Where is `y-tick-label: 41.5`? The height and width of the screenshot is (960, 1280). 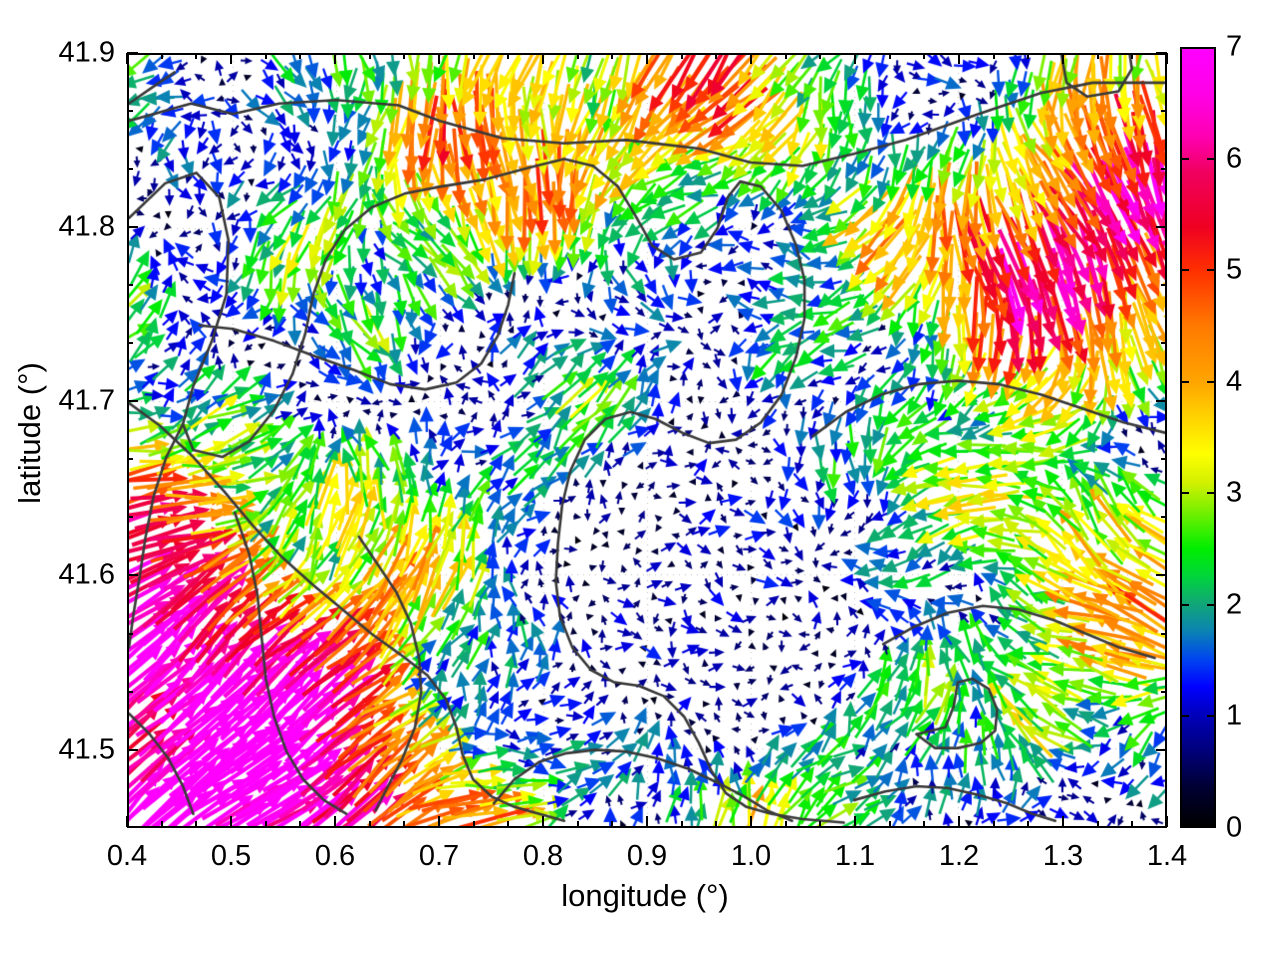 y-tick-label: 41.5 is located at coordinates (86, 749).